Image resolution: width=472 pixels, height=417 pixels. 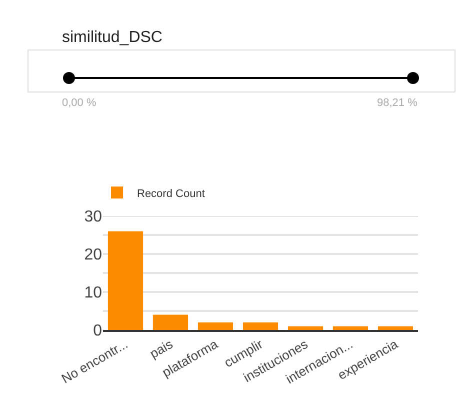 What do you see at coordinates (79, 103) in the screenshot?
I see `text: 0,00 %` at bounding box center [79, 103].